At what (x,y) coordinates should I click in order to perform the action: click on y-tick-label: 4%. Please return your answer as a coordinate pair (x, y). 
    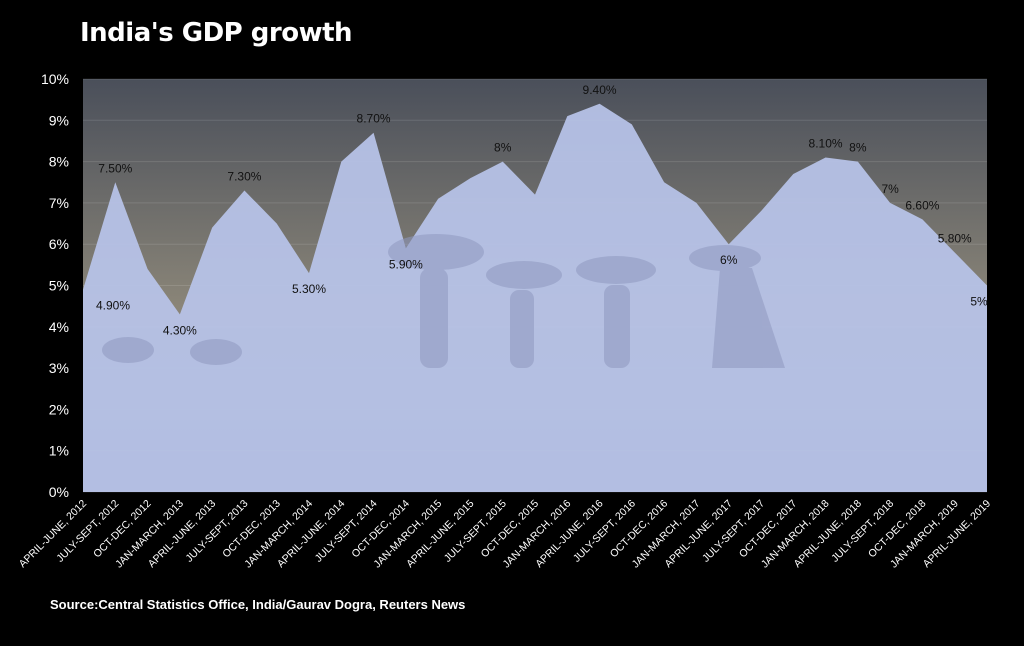
    Looking at the image, I should click on (59, 327).